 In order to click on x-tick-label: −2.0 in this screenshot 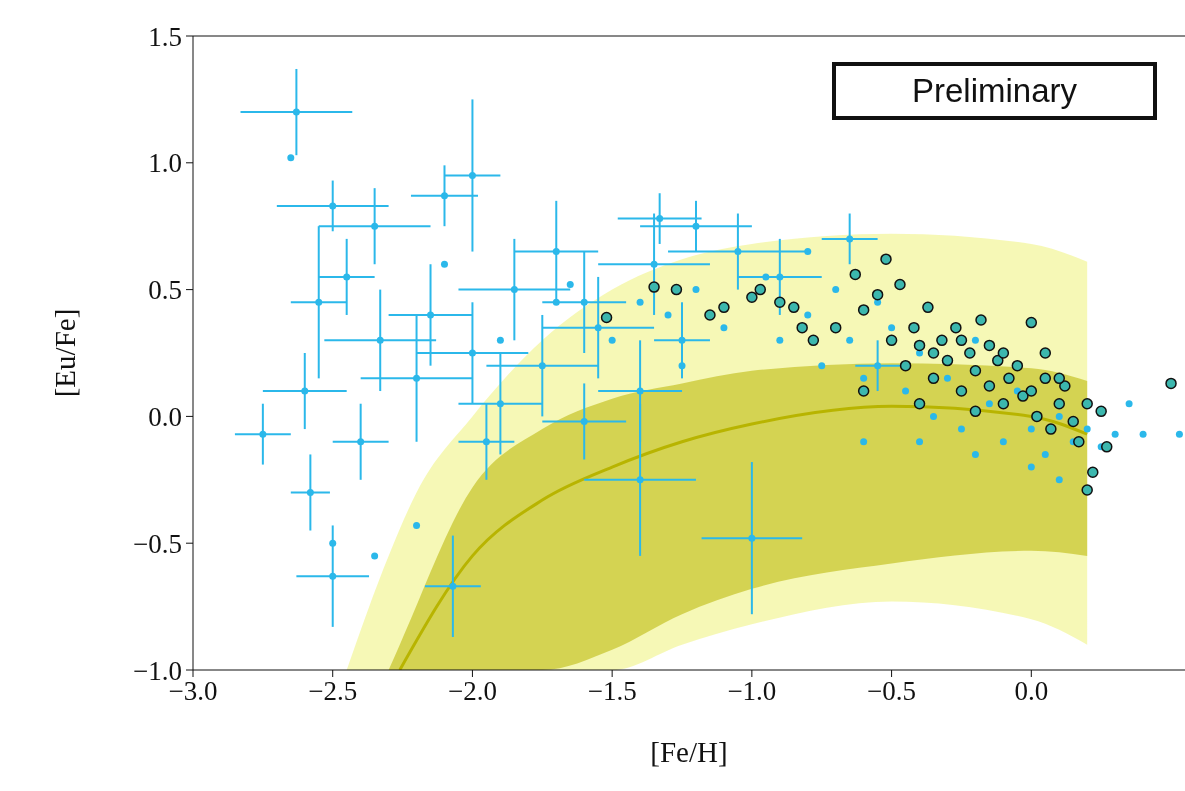, I will do `click(472, 691)`.